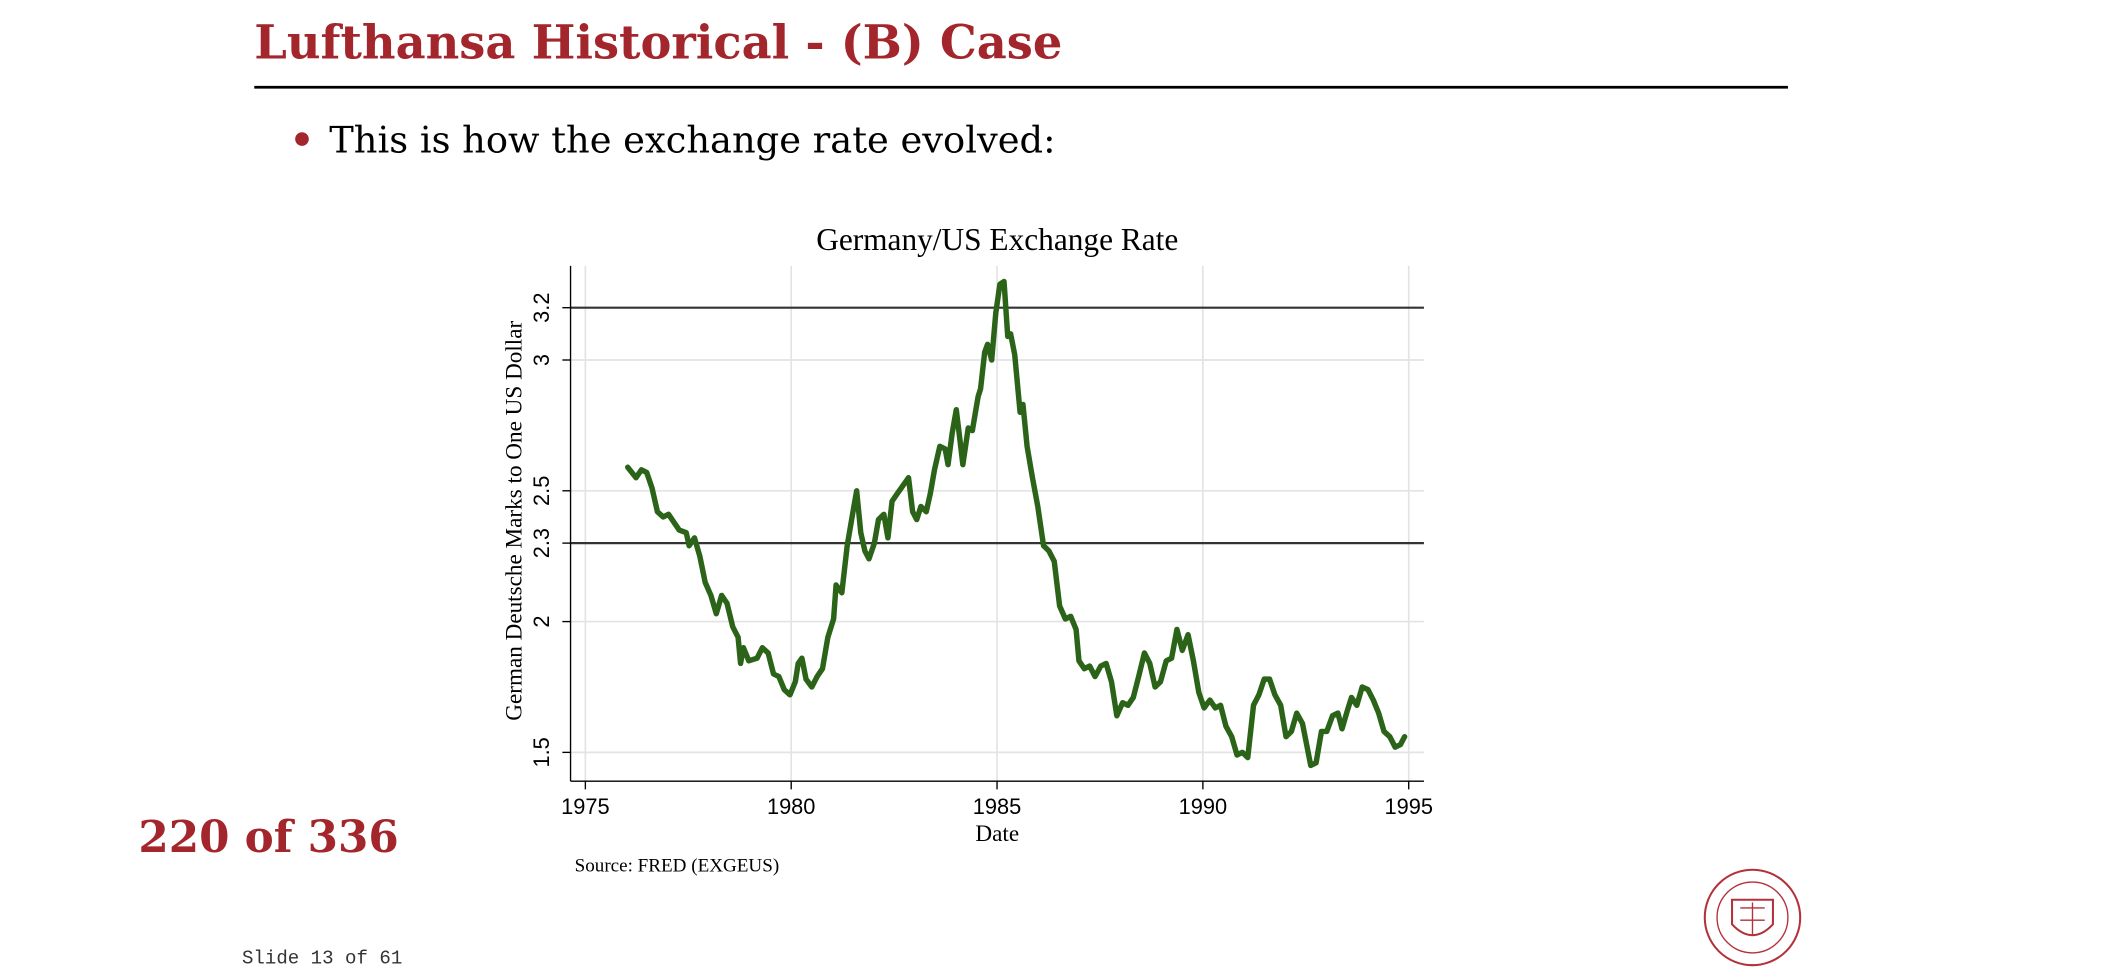 This screenshot has width=2124, height=972. What do you see at coordinates (997, 239) in the screenshot?
I see `chart-title: Germany/US Exchange Rate` at bounding box center [997, 239].